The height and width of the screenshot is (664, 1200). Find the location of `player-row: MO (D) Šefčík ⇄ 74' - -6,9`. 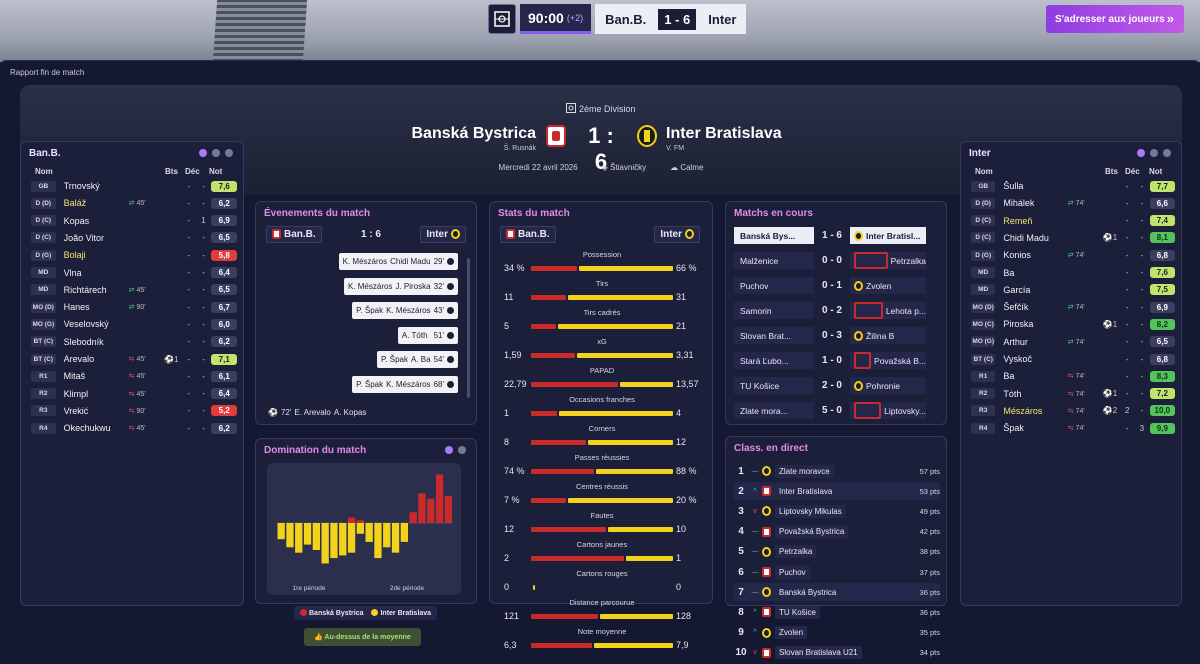

player-row: MO (D) Šefčík ⇄ 74' - -6,9 is located at coordinates (1070, 307).